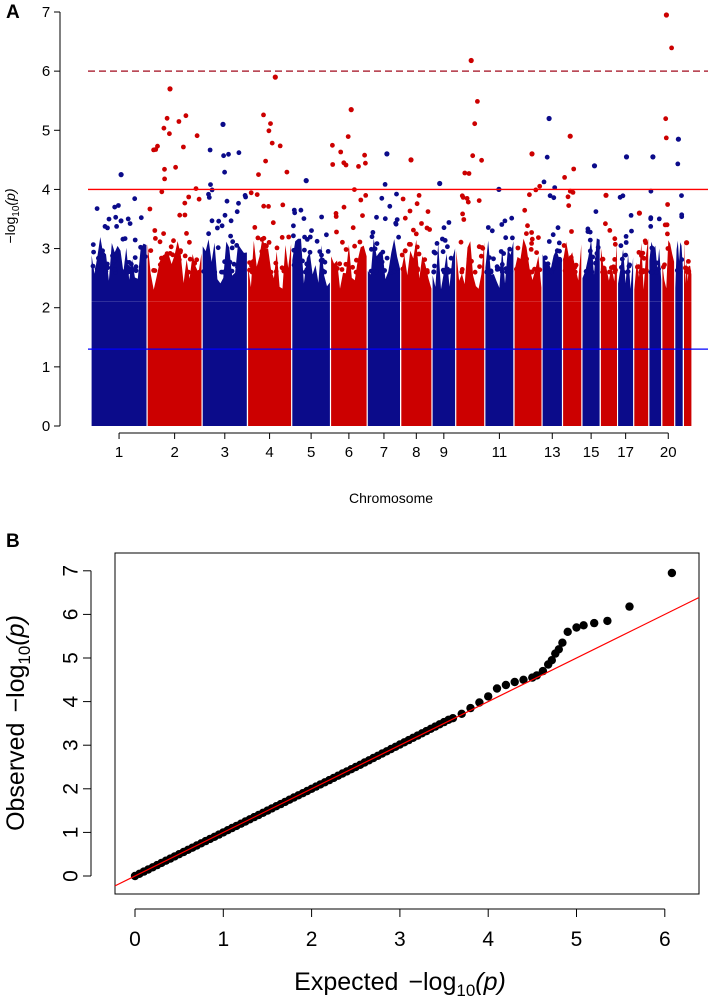  I want to click on chromosome-17-peak, so click(626, 157).